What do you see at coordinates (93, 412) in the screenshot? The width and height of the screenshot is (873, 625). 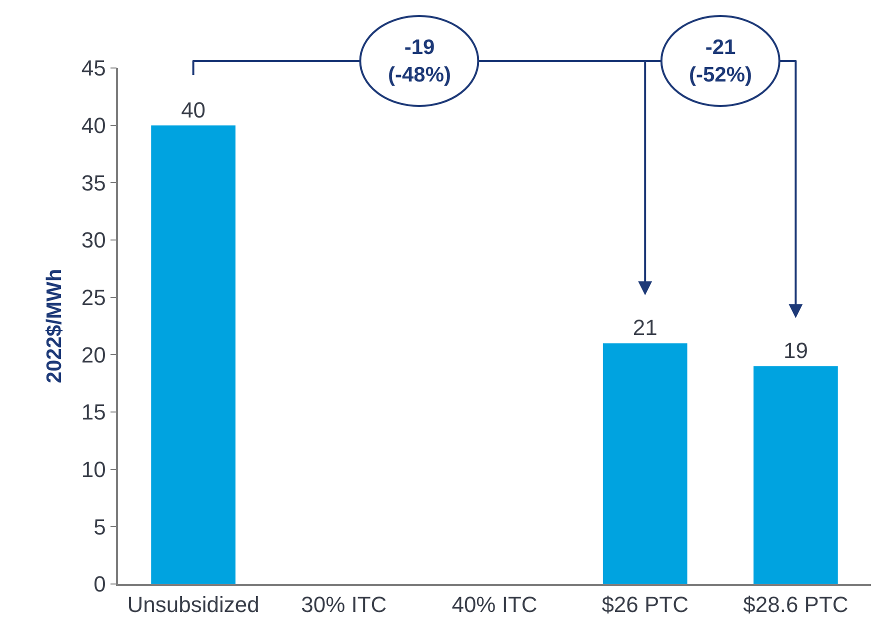 I see `y-tick-label: 15` at bounding box center [93, 412].